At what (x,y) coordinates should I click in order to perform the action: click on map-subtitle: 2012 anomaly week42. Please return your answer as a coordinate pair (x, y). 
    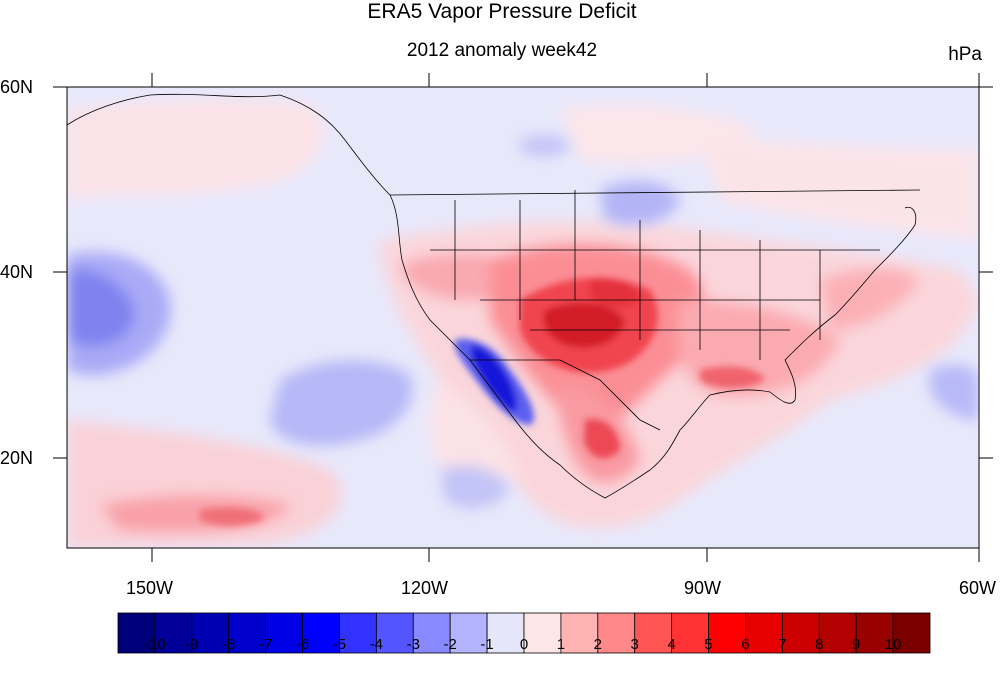
    Looking at the image, I should click on (502, 50).